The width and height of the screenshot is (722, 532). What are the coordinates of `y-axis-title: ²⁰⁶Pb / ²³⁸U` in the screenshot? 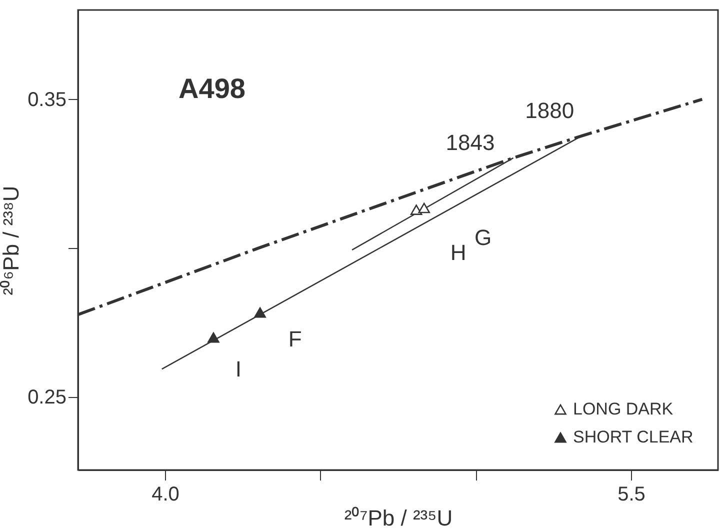 It's located at (12, 241).